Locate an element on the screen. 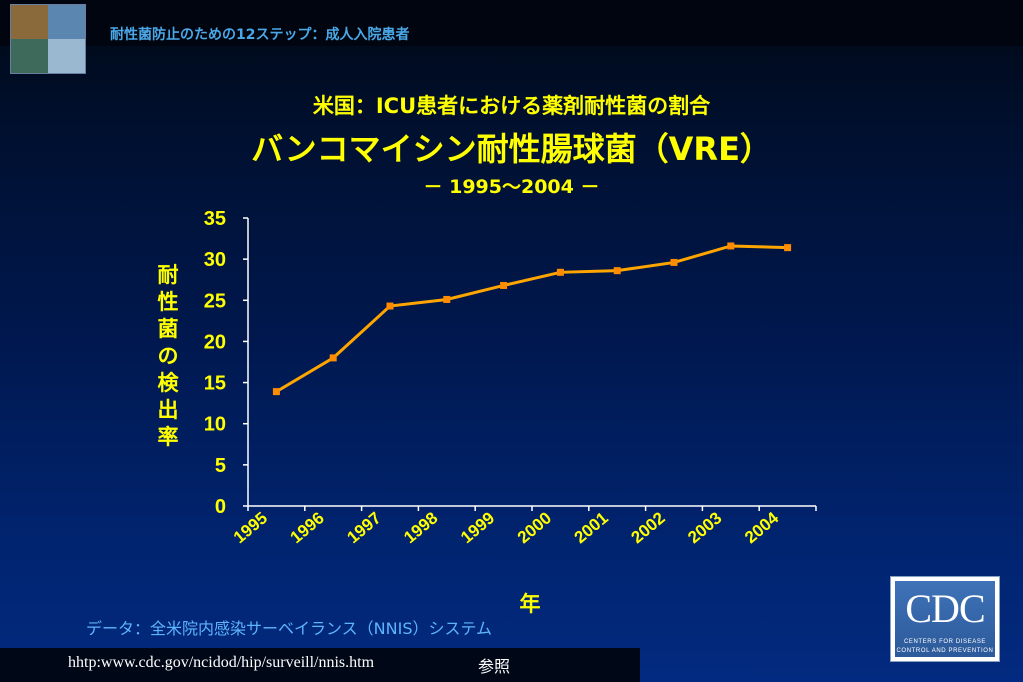 The image size is (1023, 682). slide-logo-image is located at coordinates (48, 39).